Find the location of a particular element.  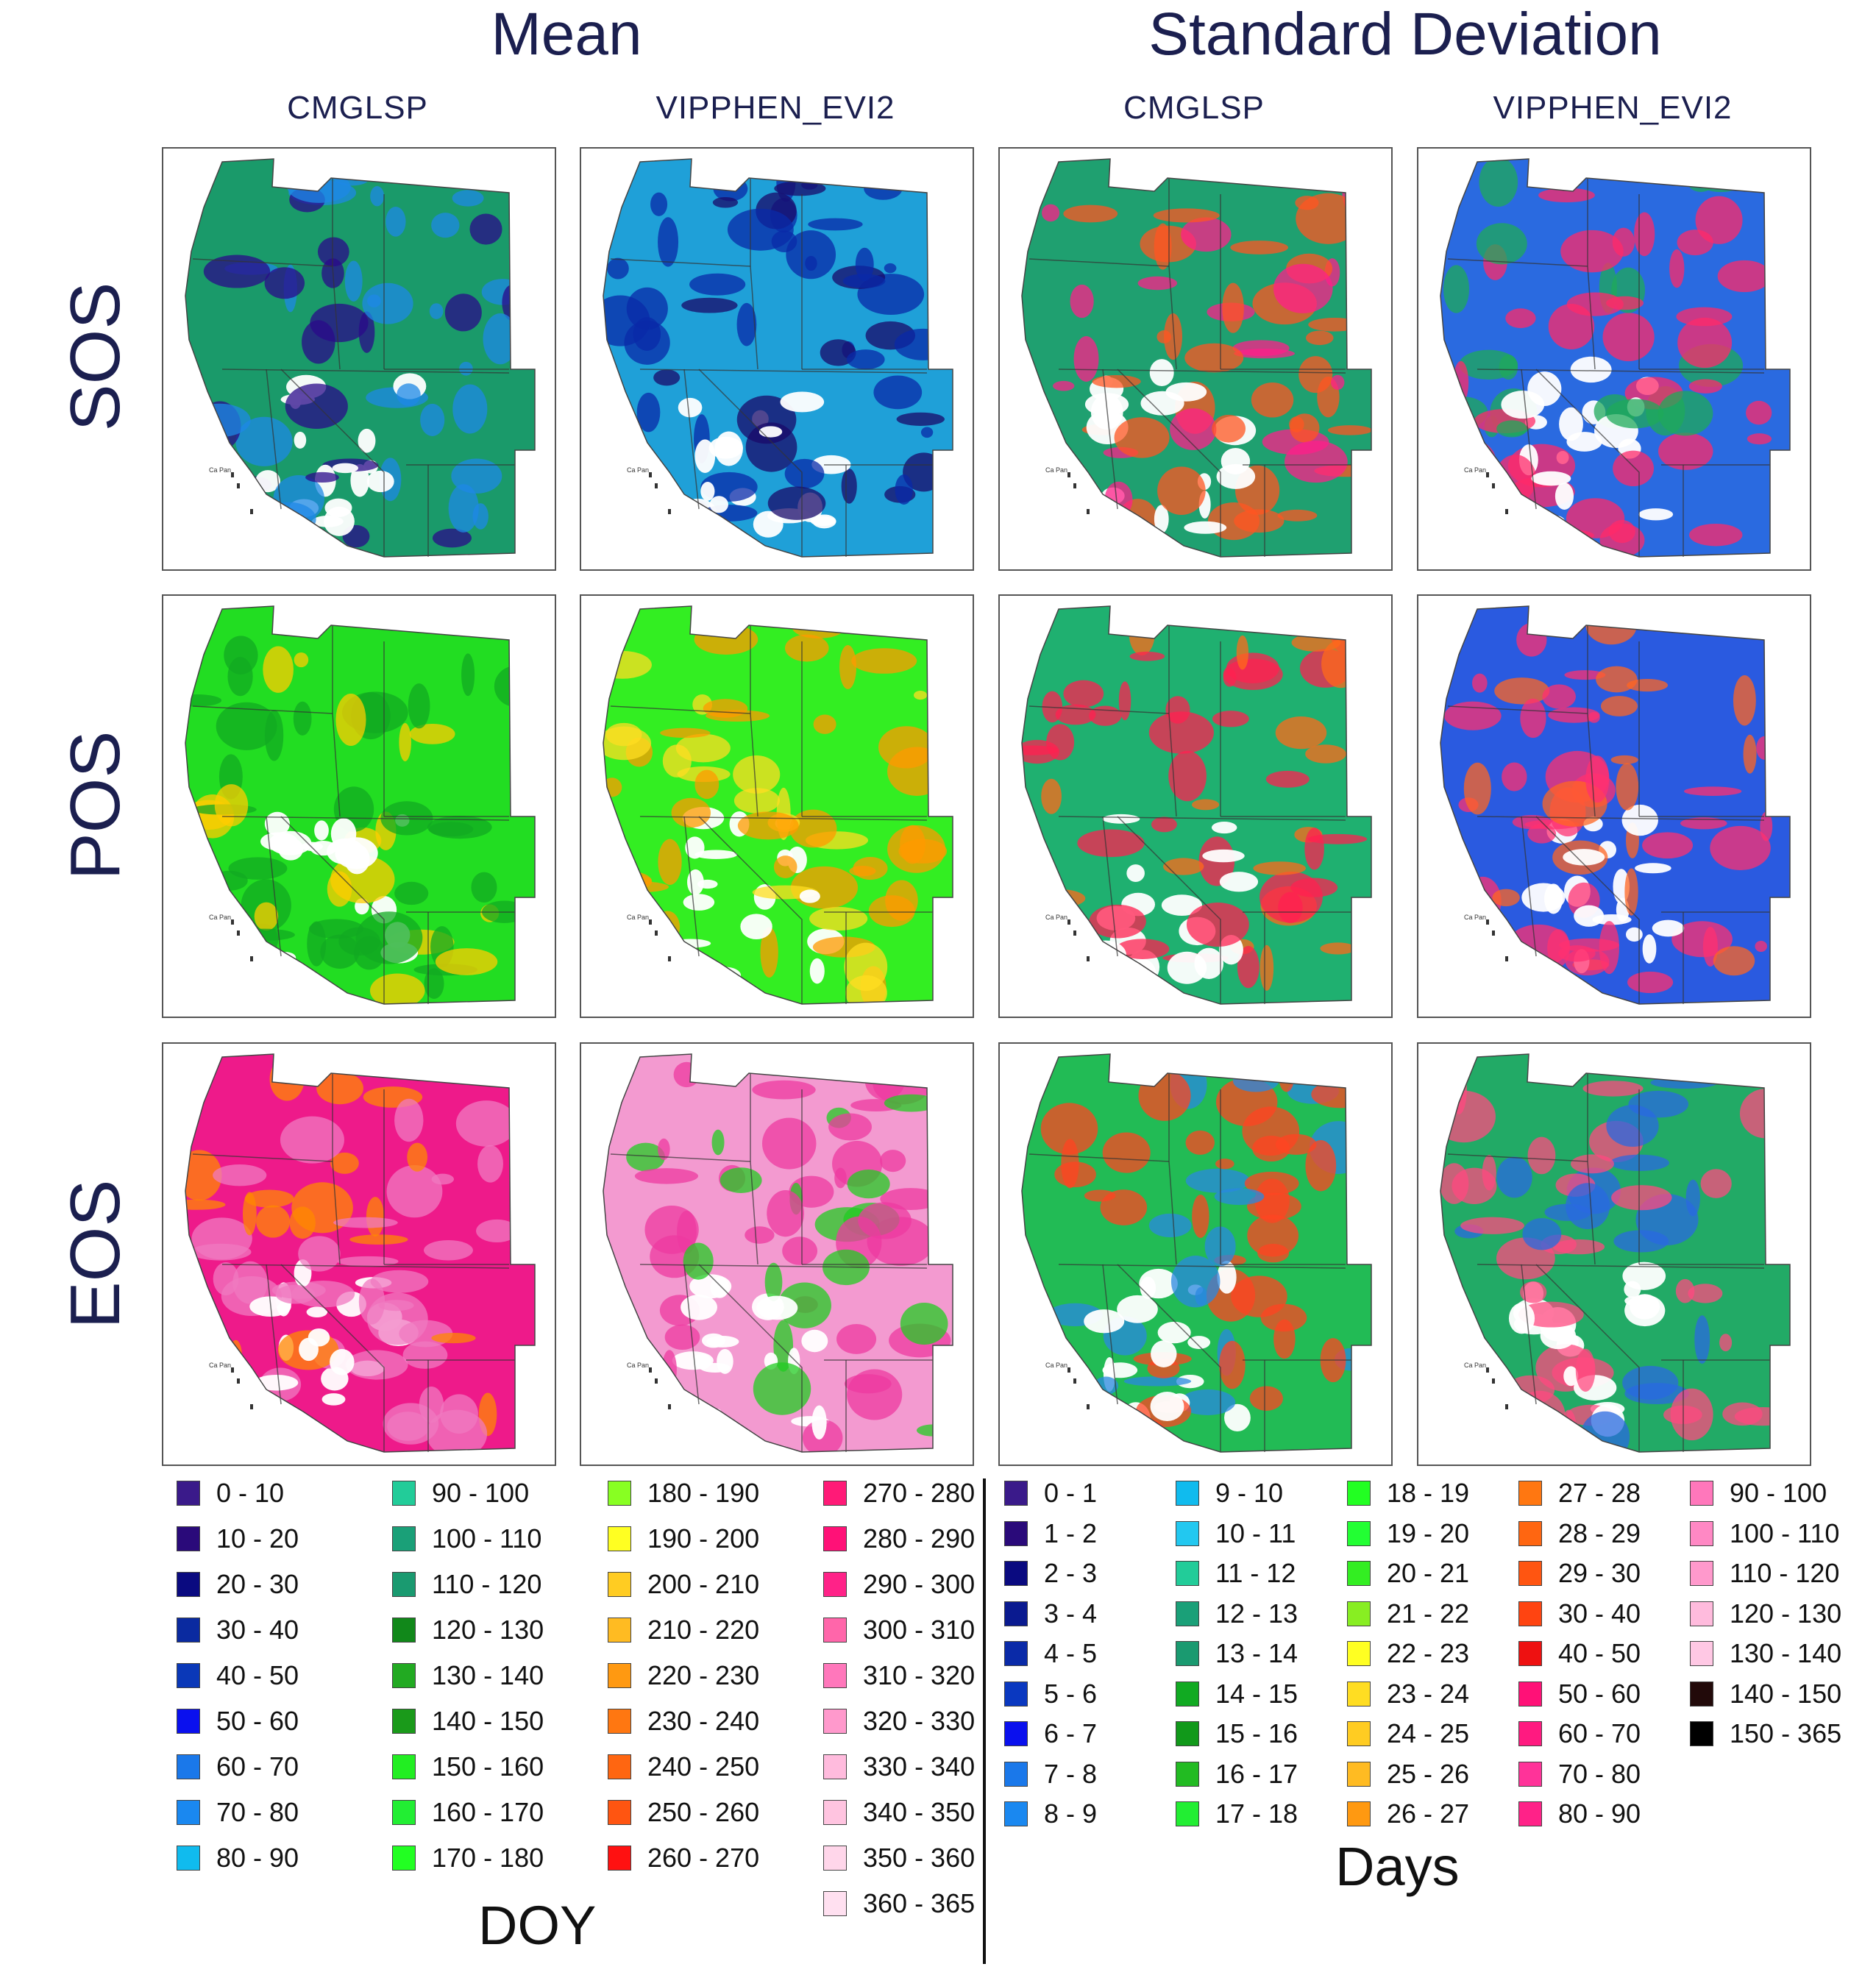

days-legend-item: 23 - 24 is located at coordinates (1408, 1694).